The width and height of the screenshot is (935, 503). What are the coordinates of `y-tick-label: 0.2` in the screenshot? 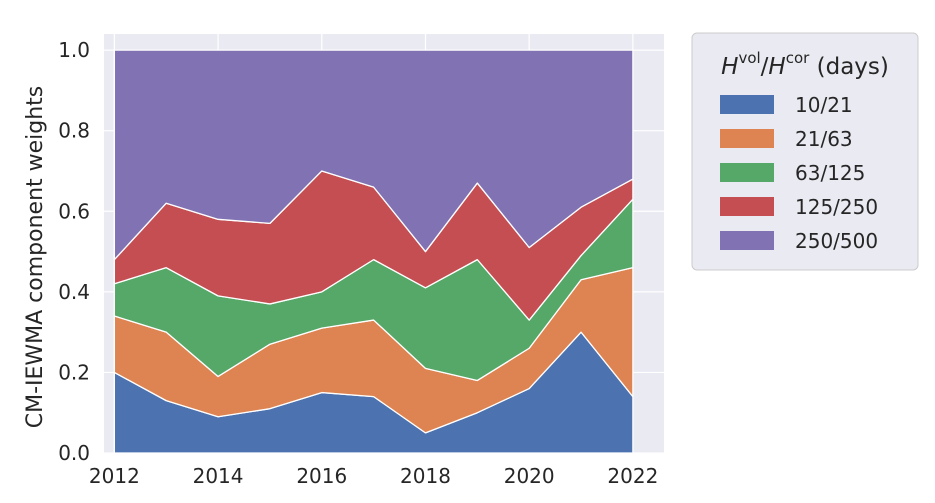 It's located at (74, 372).